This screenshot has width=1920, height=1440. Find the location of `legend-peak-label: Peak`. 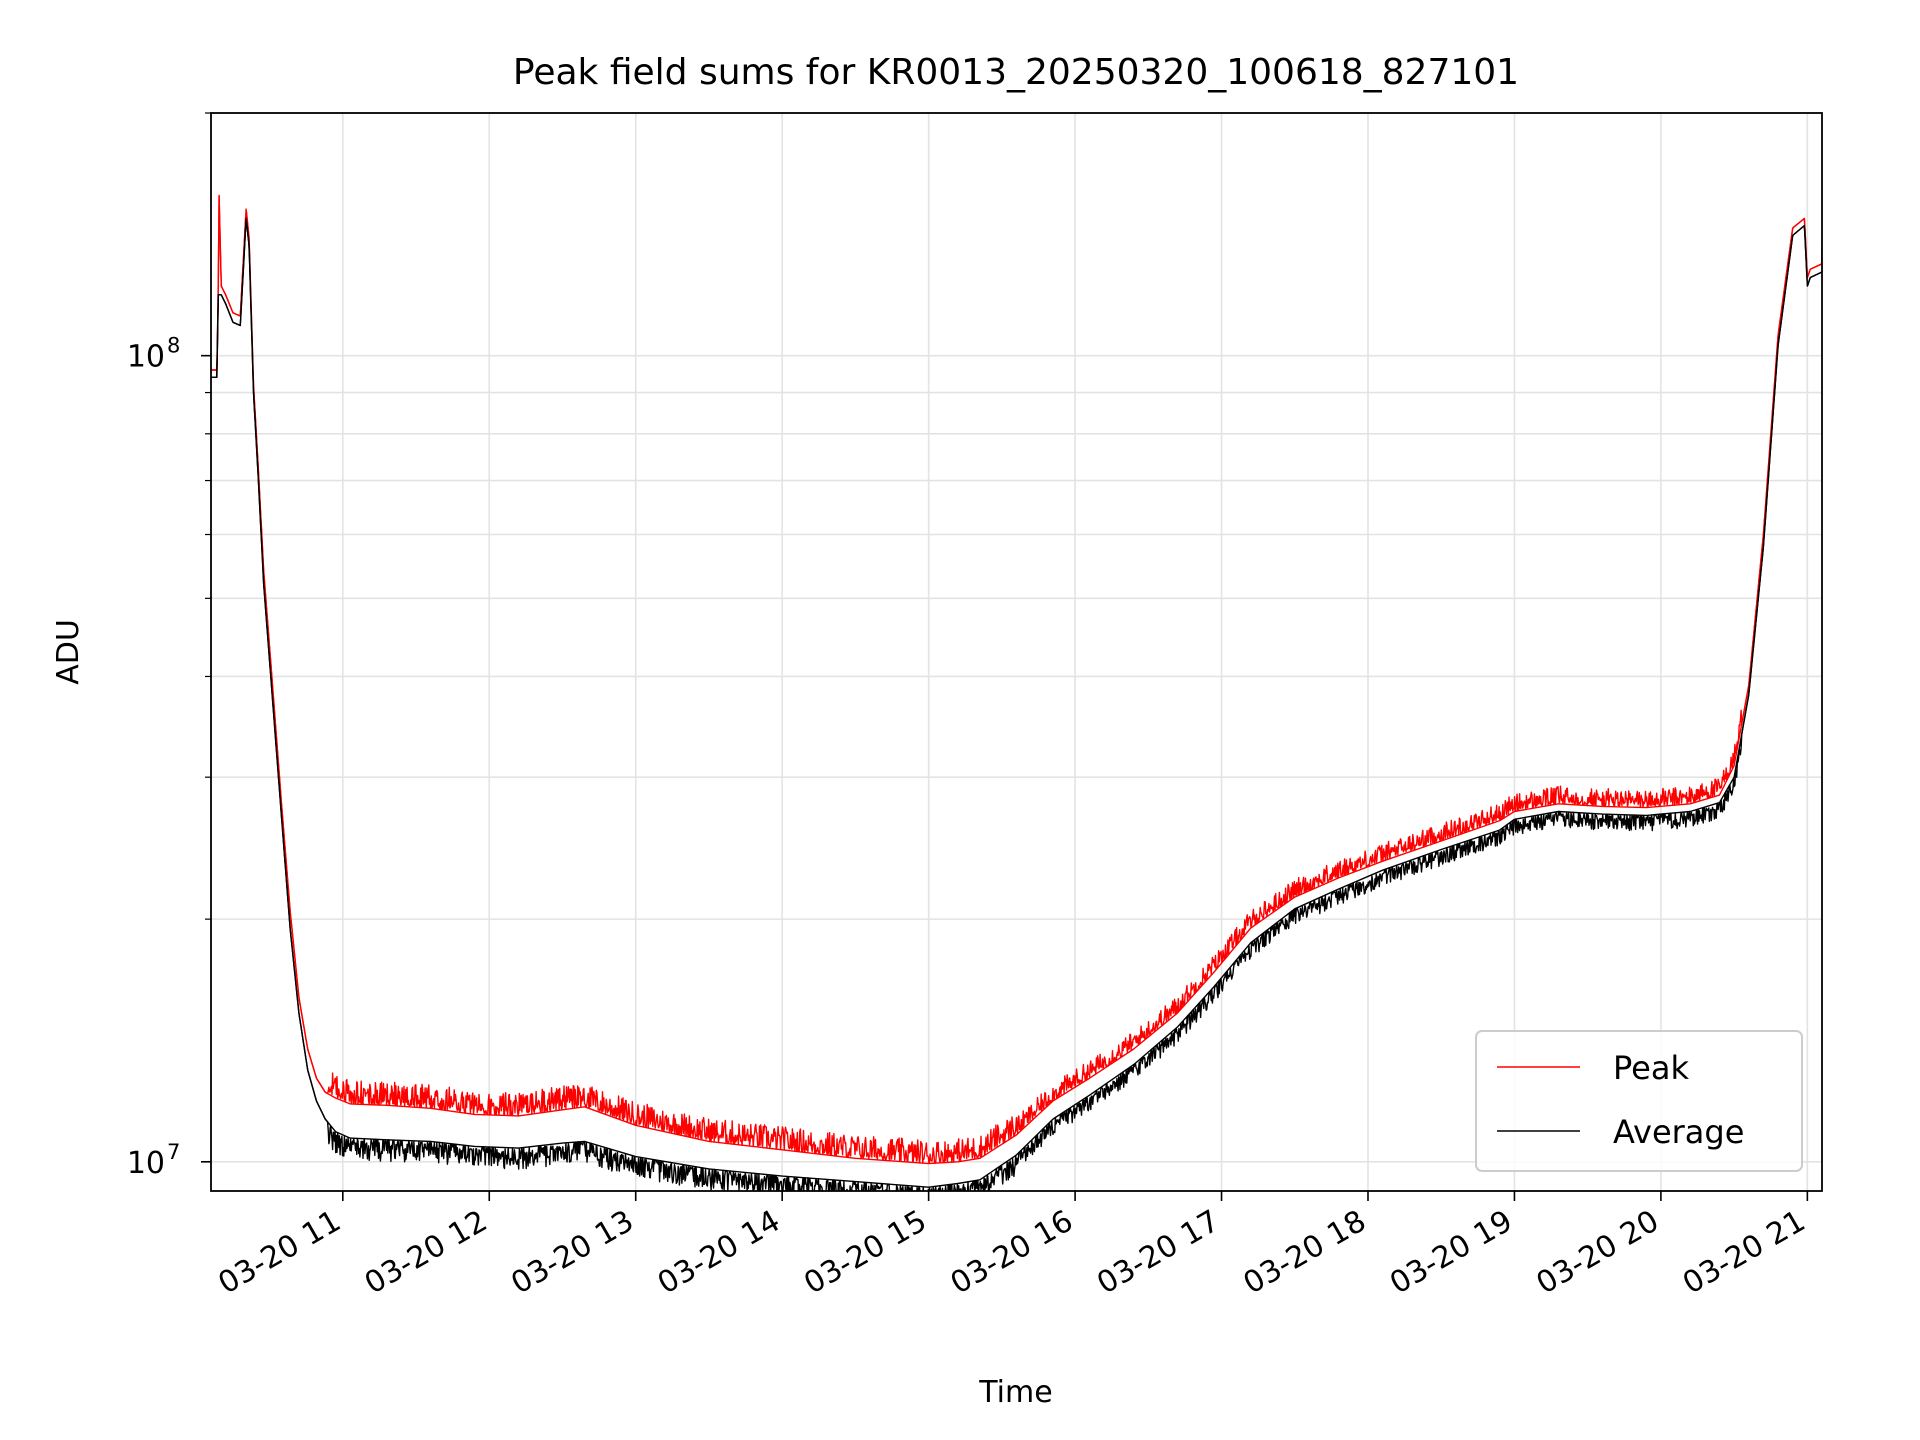

legend-peak-label: Peak is located at coordinates (1651, 1068).